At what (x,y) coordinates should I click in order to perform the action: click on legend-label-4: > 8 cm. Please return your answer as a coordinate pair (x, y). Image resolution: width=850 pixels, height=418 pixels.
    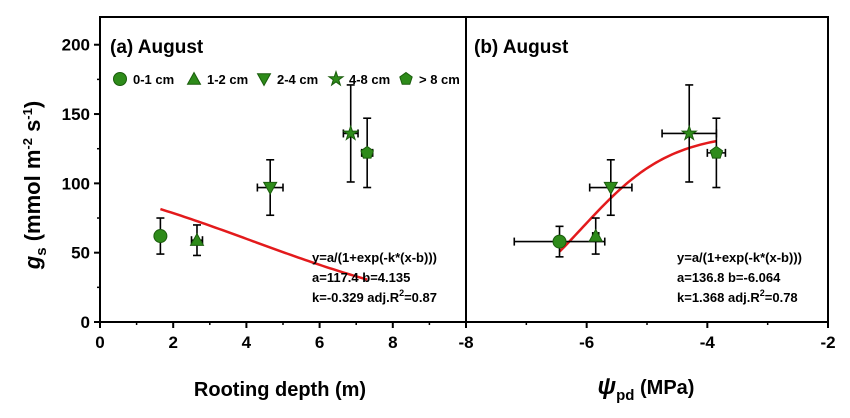
    Looking at the image, I should click on (439, 79).